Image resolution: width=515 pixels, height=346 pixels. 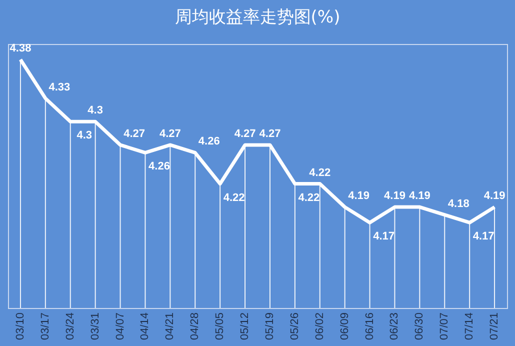 What do you see at coordinates (470, 326) in the screenshot?
I see `x-tick-label: 07/14` at bounding box center [470, 326].